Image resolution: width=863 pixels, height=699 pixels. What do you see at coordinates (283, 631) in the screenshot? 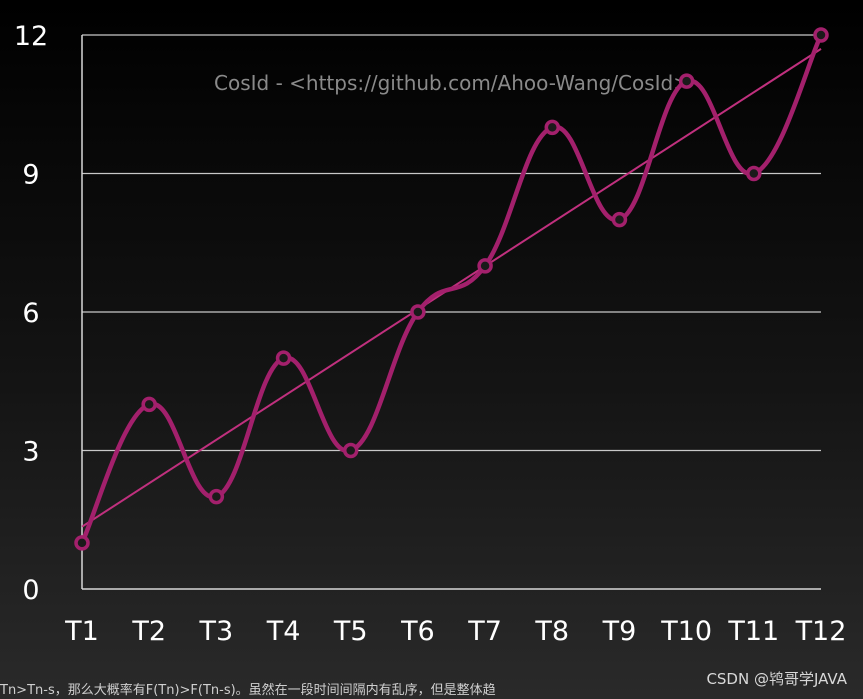
I see `x-tick-label: T4` at bounding box center [283, 631].